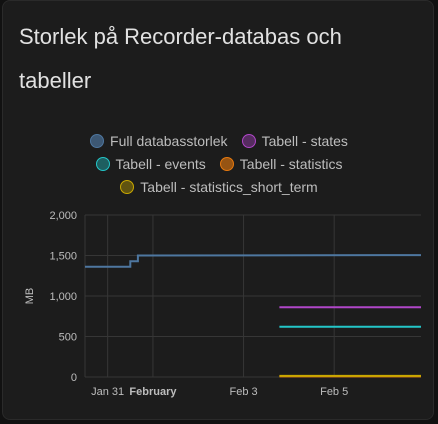  I want to click on legend-swatch-full-database, so click(97, 140).